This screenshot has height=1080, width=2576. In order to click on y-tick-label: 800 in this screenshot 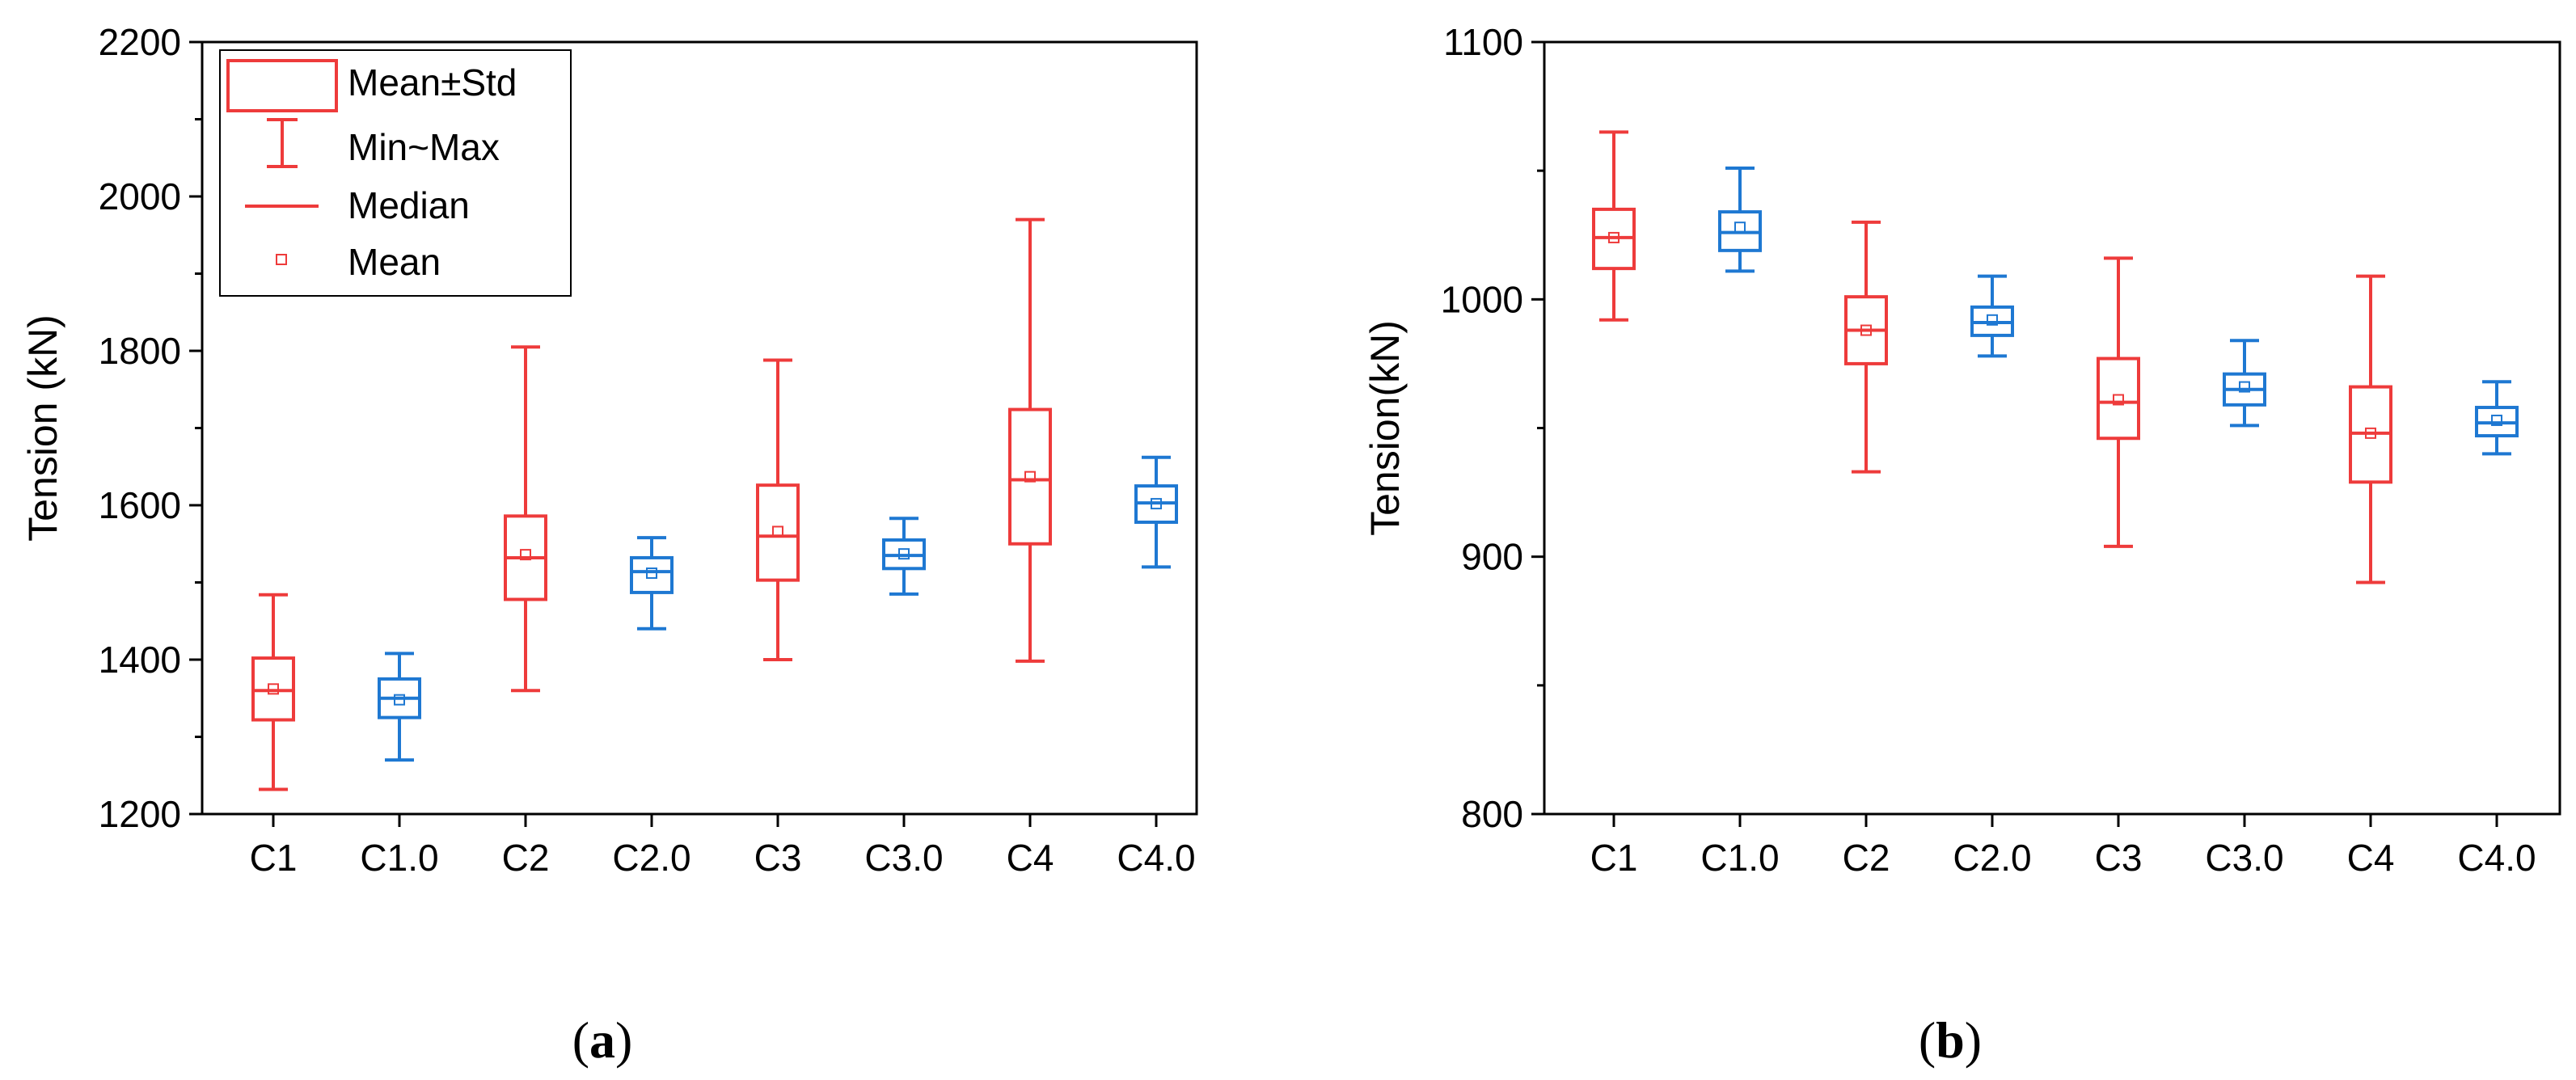, I will do `click(1492, 814)`.